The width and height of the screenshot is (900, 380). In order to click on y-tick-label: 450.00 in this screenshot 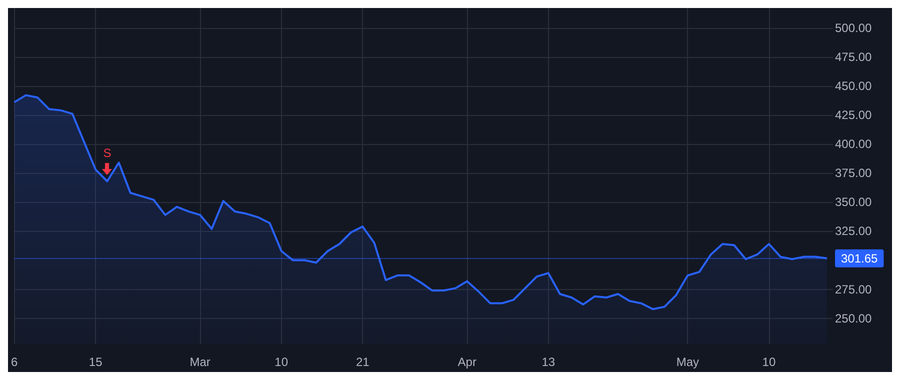, I will do `click(853, 85)`.